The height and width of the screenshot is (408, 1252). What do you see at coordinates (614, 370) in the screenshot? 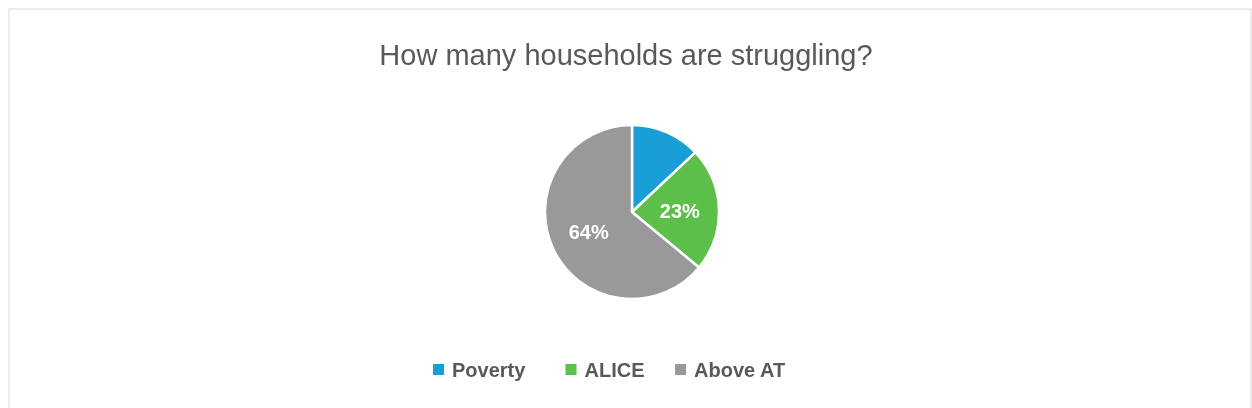
I see `legend-label: ALICE` at bounding box center [614, 370].